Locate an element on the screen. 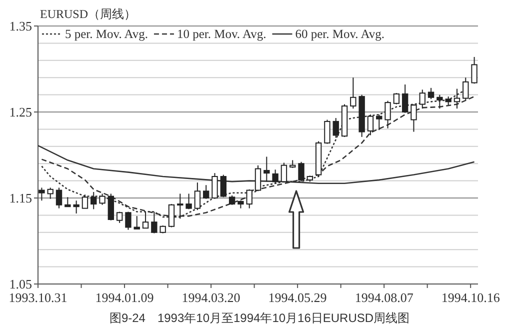 The width and height of the screenshot is (519, 335). y-tick-label: 1.05 is located at coordinates (20, 284).